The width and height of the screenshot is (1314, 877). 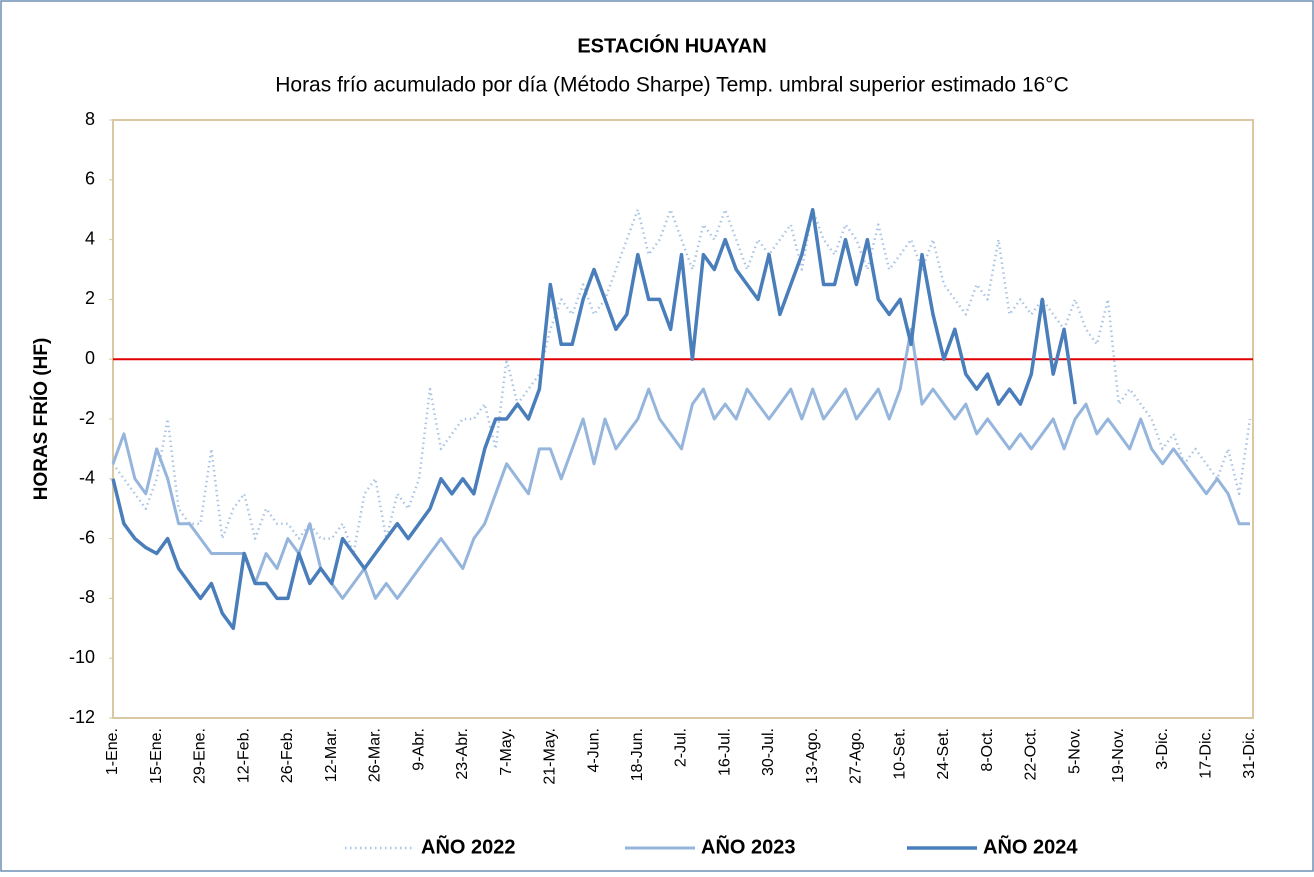 What do you see at coordinates (87, 537) in the screenshot?
I see `y-tick-label: -6` at bounding box center [87, 537].